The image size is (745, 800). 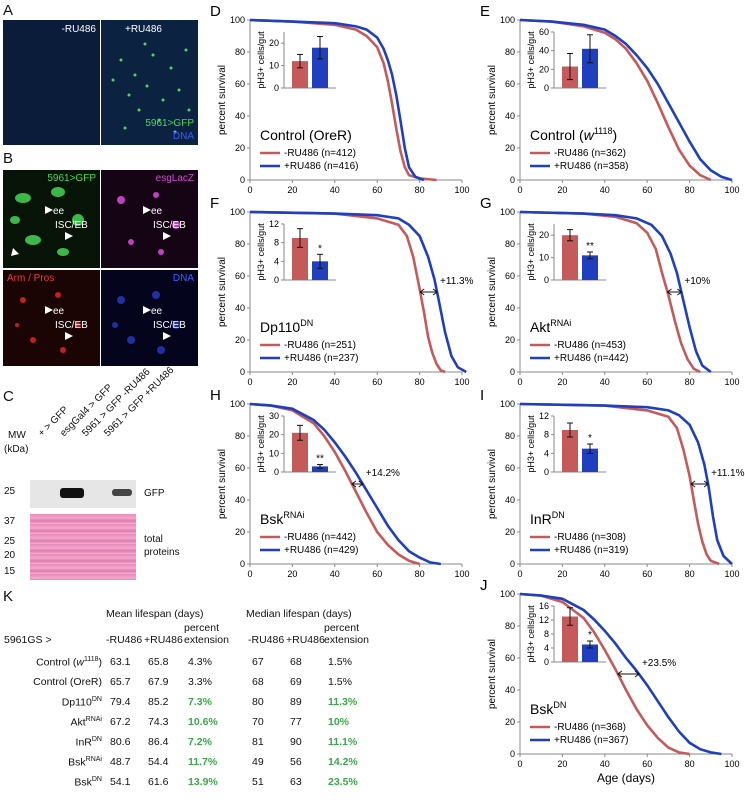 I want to click on x-tick-label: 40, so click(x=335, y=574).